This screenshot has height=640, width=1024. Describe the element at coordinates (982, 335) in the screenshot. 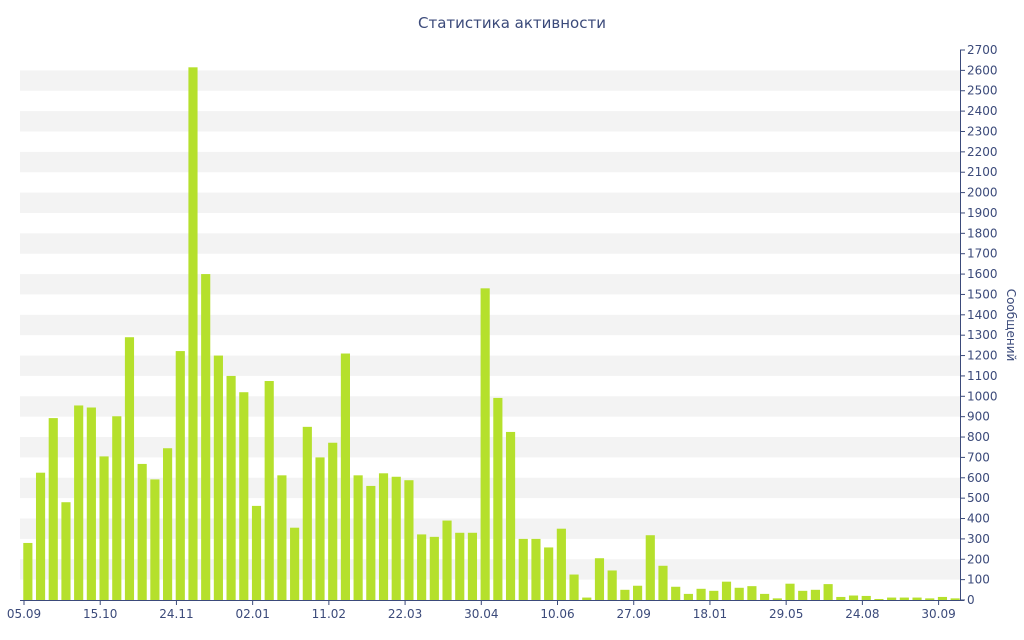

I see `y-tick-label: 1300` at that location.